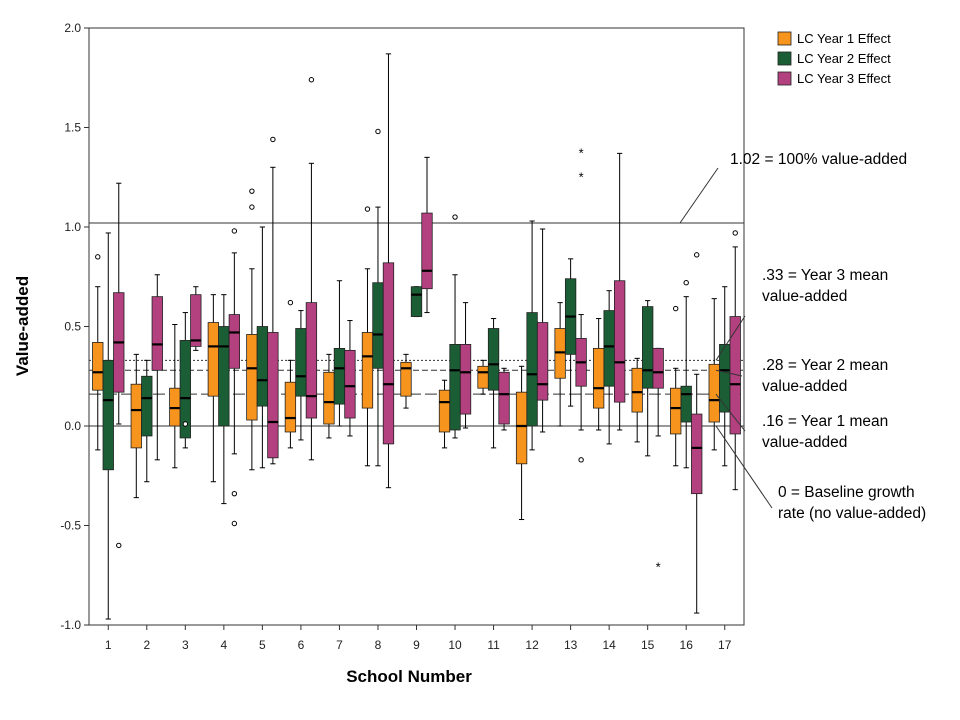  I want to click on box-3-school-15: *, so click(658, 460).